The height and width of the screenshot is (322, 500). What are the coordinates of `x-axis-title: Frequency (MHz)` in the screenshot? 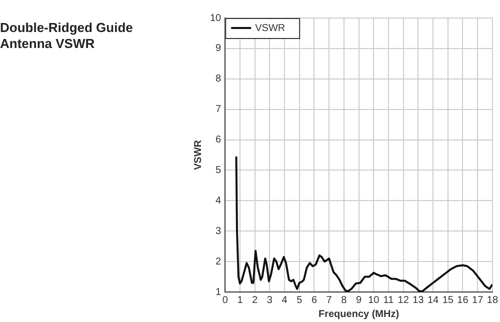 It's located at (359, 314).